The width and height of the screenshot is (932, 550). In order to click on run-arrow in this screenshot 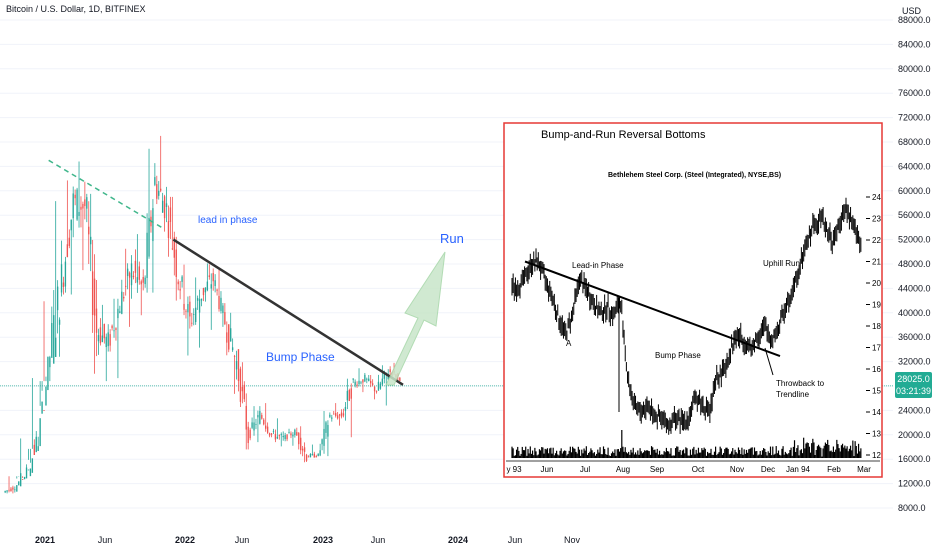, I will do `click(415, 318)`.